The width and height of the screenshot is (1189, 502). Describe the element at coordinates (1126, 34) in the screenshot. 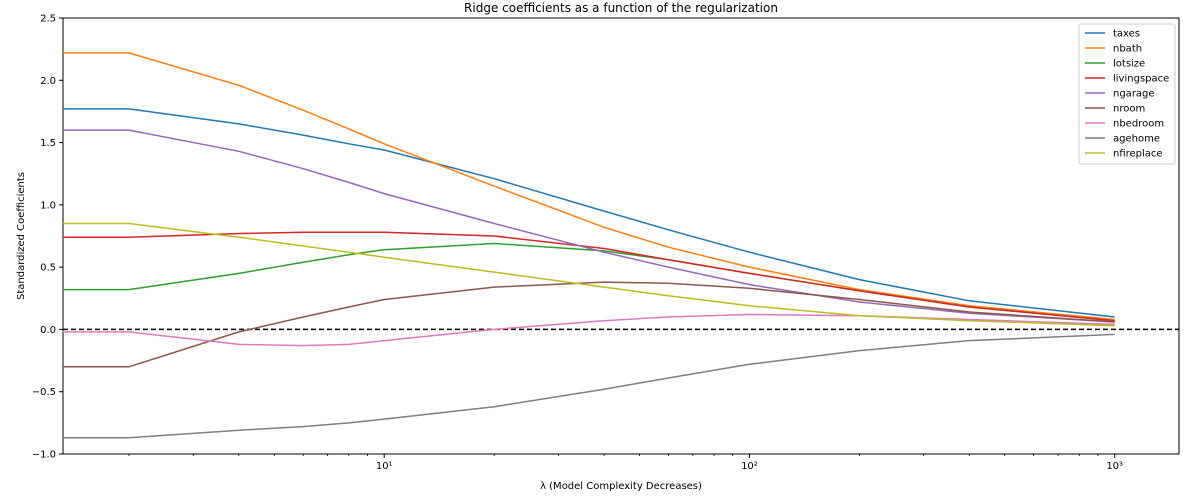

I see `legend-label-taxes: taxes` at that location.